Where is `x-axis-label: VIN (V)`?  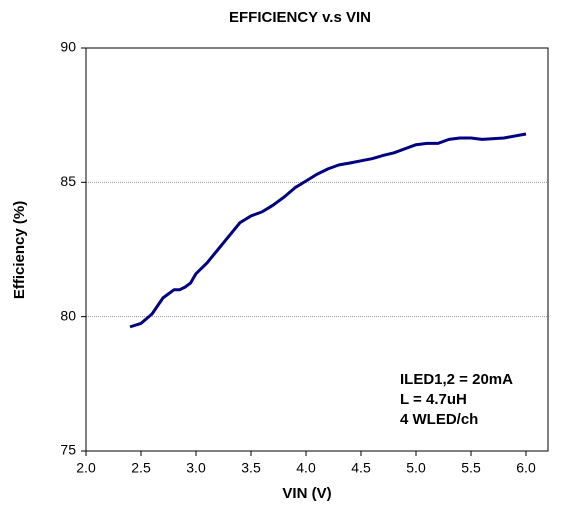
x-axis-label: VIN (V) is located at coordinates (306, 493).